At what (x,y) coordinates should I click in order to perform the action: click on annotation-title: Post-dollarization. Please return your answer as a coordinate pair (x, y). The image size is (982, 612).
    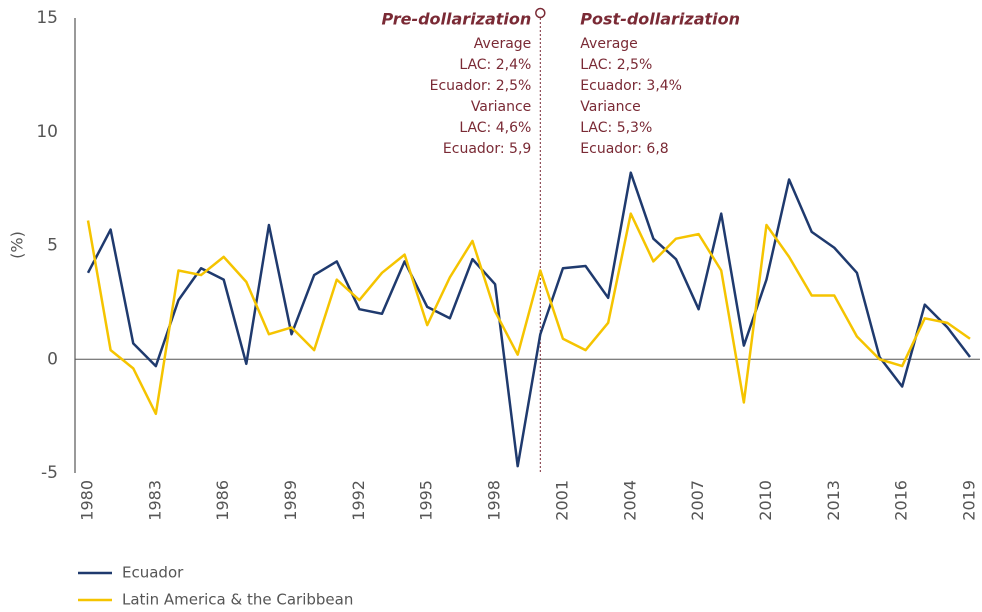
    Looking at the image, I should click on (660, 19).